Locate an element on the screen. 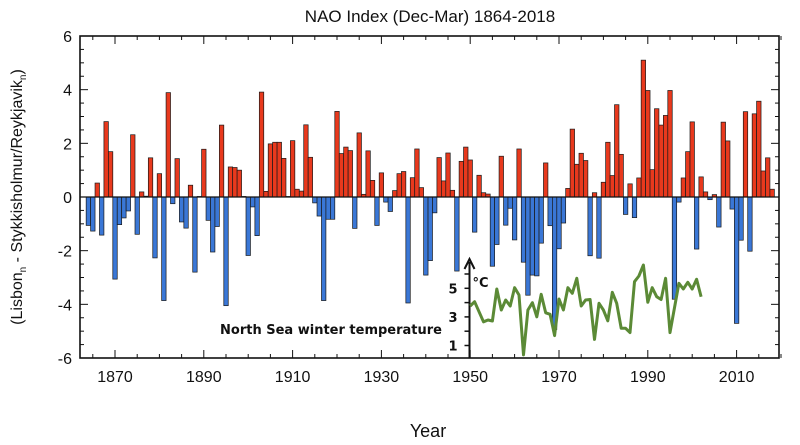  temperature-line is located at coordinates (586, 310).